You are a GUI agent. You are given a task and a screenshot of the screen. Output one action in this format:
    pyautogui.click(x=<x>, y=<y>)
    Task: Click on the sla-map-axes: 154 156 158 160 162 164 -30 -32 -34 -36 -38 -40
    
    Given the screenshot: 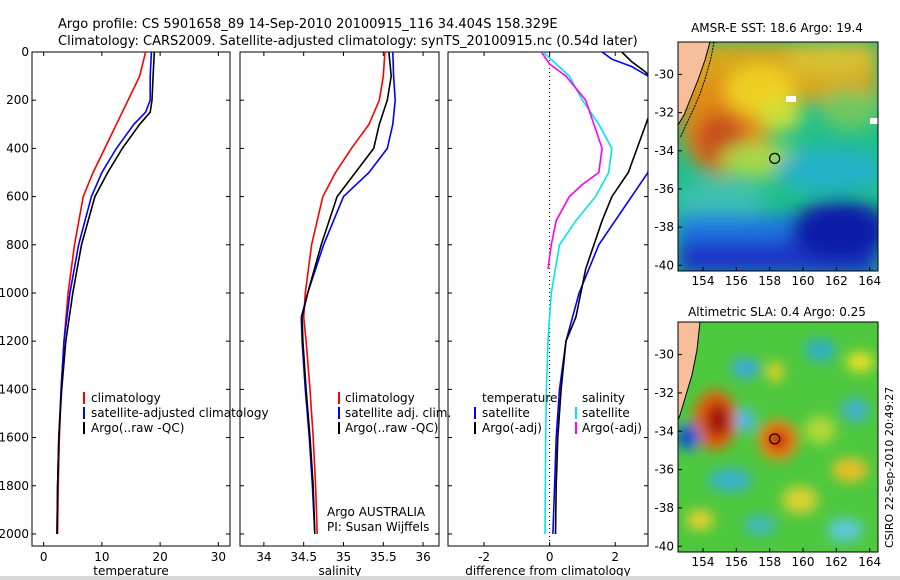 What is the action you would take?
    pyautogui.click(x=767, y=458)
    